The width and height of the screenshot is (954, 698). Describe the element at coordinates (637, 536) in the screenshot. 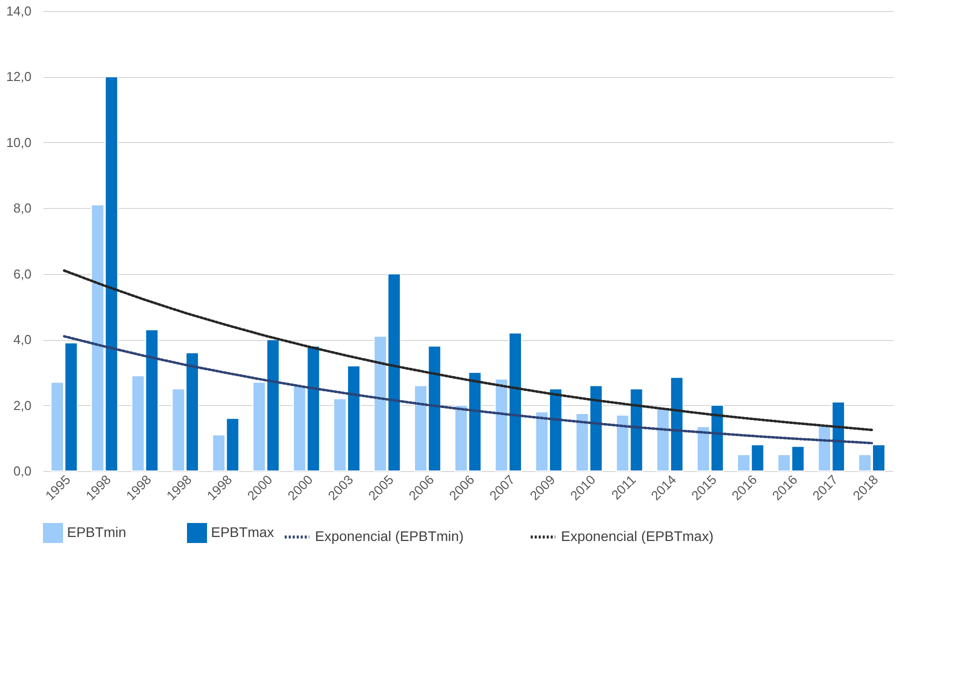

I see `legend-label: Exponencial (EPBTmax)` at that location.